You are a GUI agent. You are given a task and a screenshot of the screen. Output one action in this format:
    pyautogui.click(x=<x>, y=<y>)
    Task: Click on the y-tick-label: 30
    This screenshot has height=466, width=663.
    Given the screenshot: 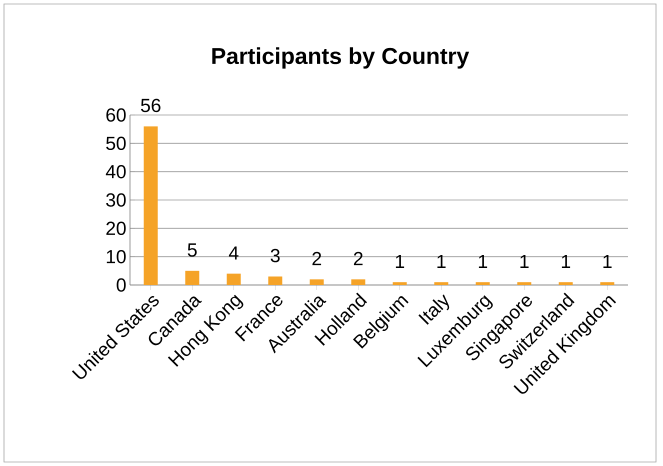 What is the action you would take?
    pyautogui.click(x=116, y=200)
    